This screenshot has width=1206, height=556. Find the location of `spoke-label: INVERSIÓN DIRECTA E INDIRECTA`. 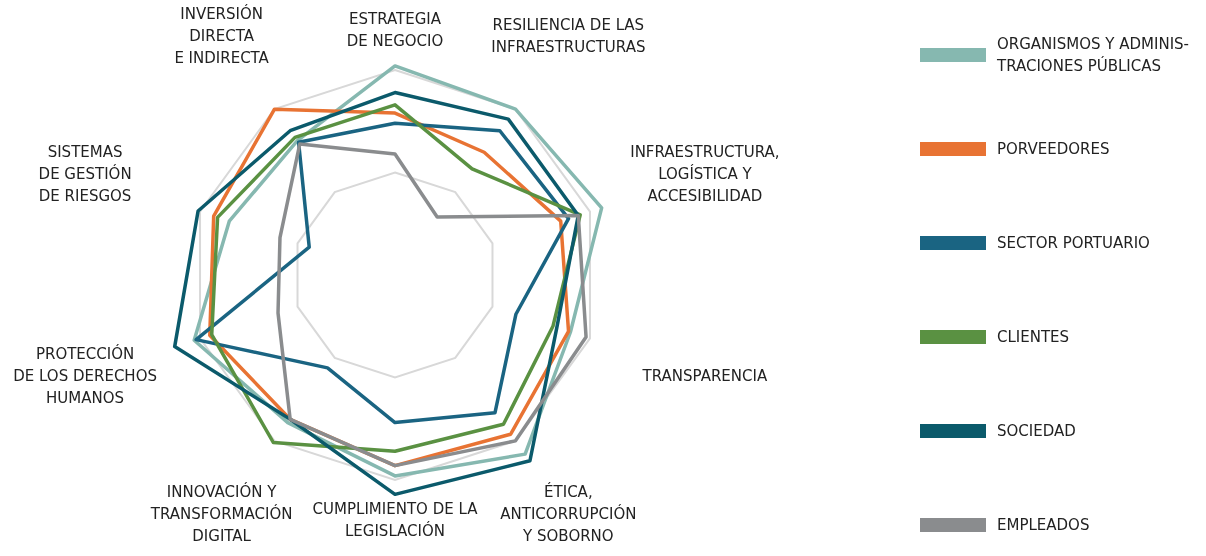

spoke-label: INVERSIÓN DIRECTA E INDIRECTA is located at coordinates (222, 35).